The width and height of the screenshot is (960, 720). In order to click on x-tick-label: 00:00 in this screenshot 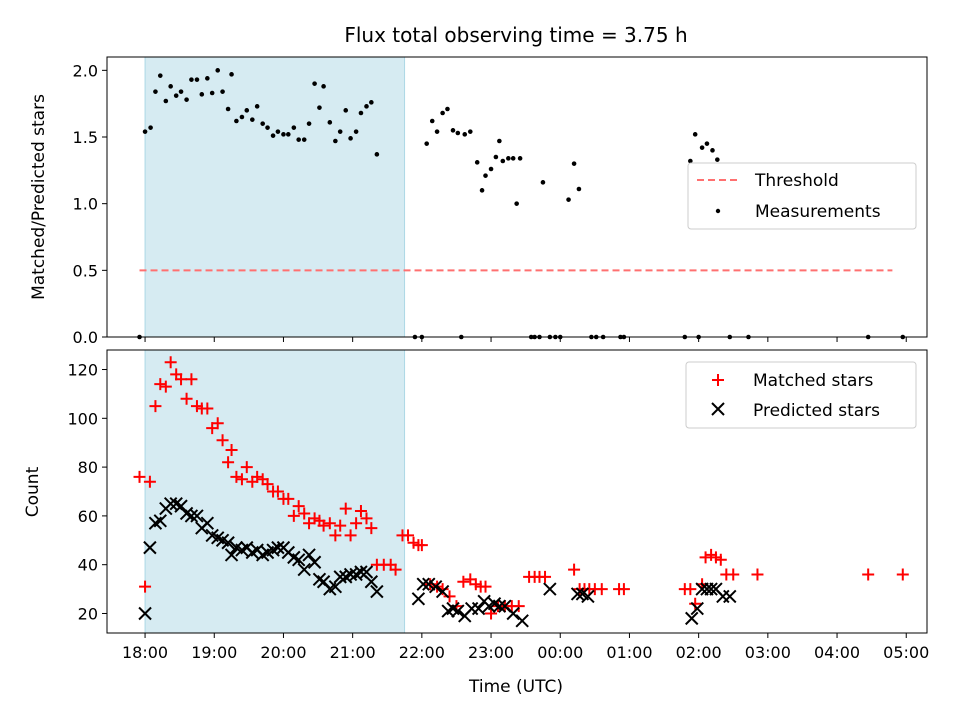, I will do `click(560, 652)`.